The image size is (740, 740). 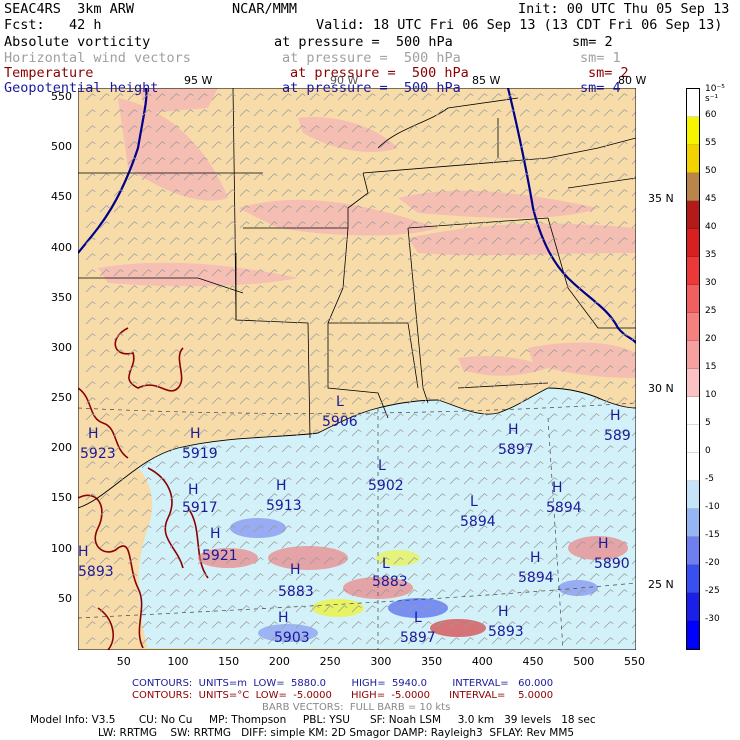 What do you see at coordinates (712, 563) in the screenshot?
I see `colorbar-label: -20` at bounding box center [712, 563].